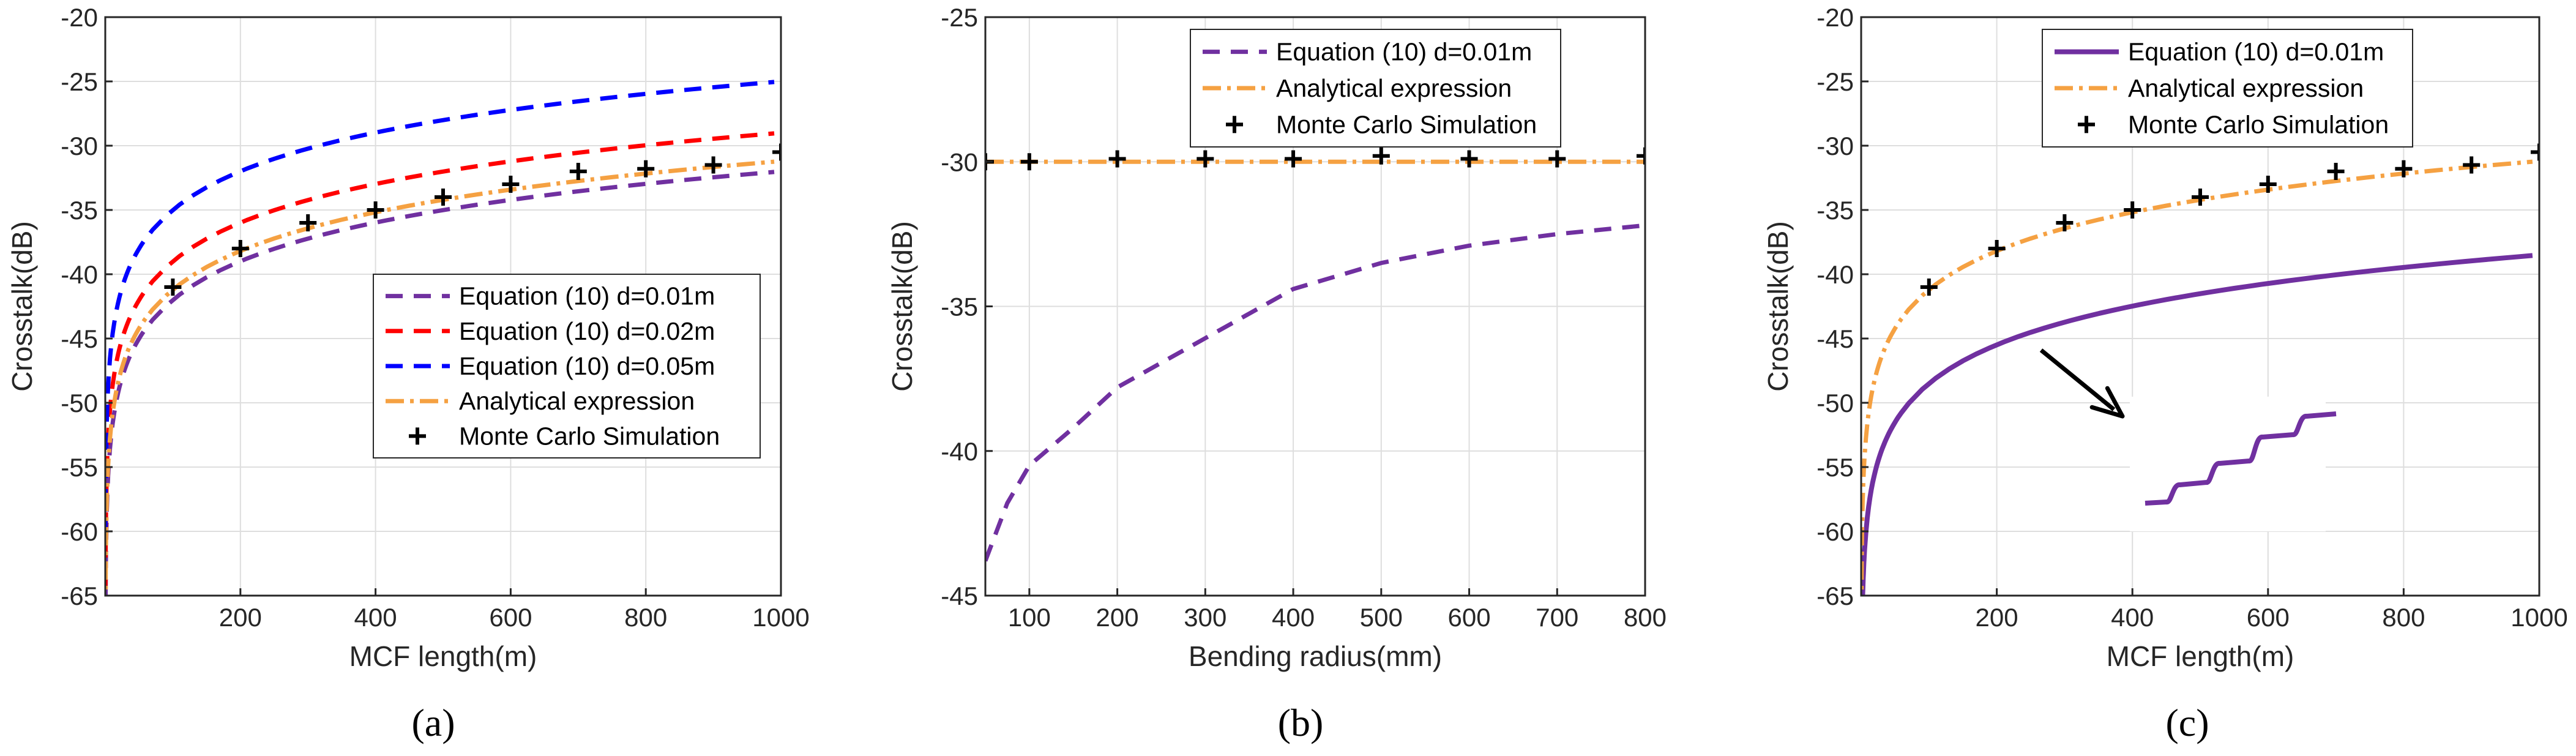 The width and height of the screenshot is (2576, 756). I want to click on panel-label-c: (c), so click(2187, 722).